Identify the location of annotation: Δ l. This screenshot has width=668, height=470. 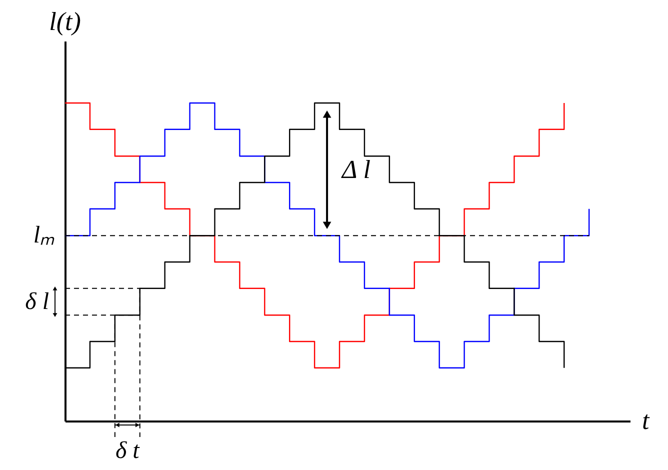
(356, 169).